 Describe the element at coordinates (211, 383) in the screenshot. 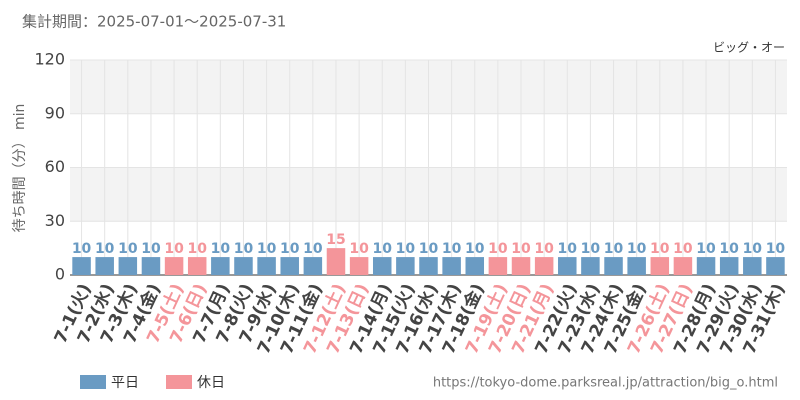

I see `legend-label: 休日` at that location.